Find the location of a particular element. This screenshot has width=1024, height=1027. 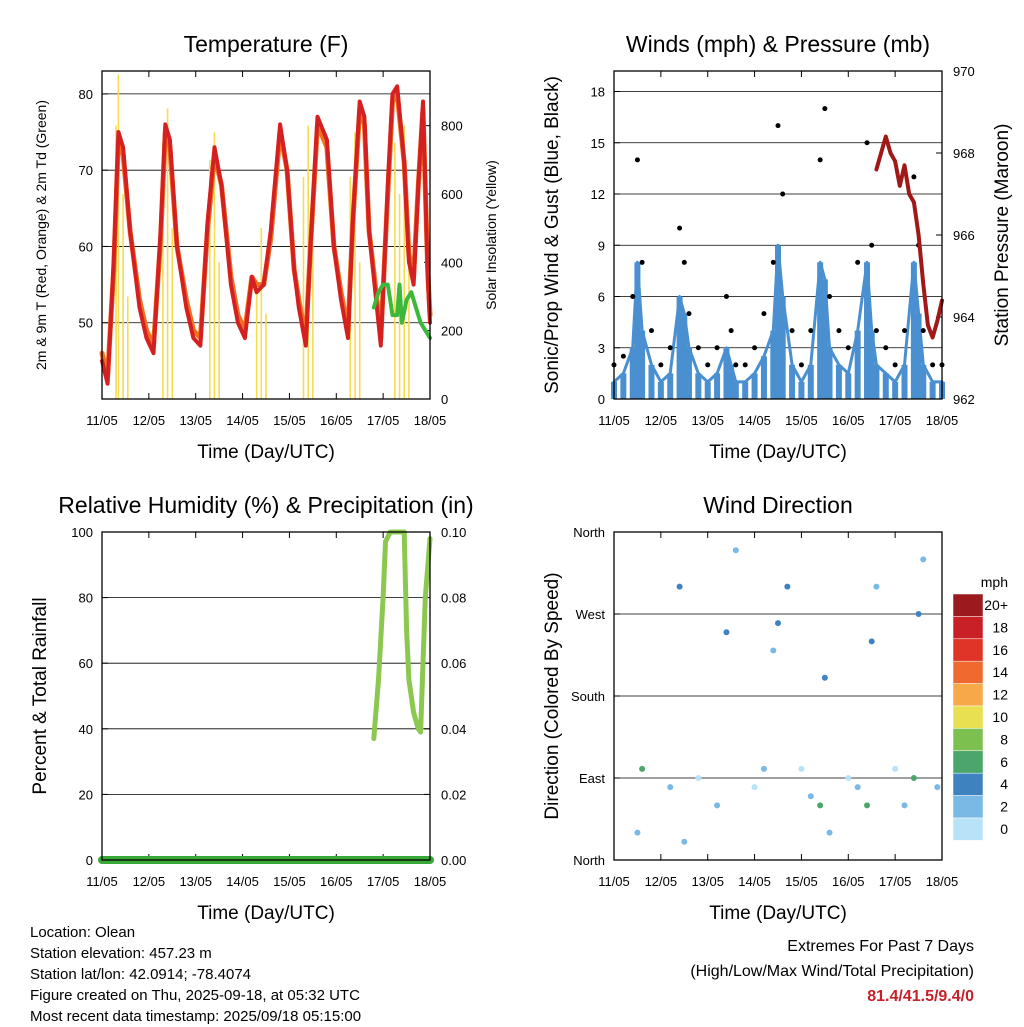

colorbar-label: 16 is located at coordinates (1000, 650).